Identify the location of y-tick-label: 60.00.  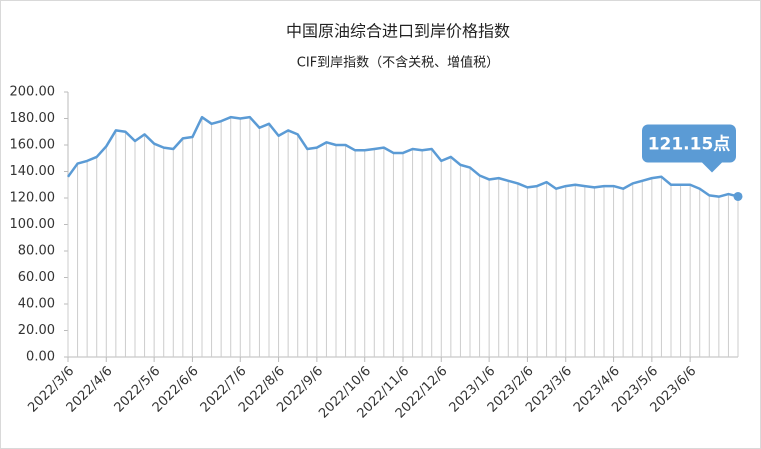
(36, 277).